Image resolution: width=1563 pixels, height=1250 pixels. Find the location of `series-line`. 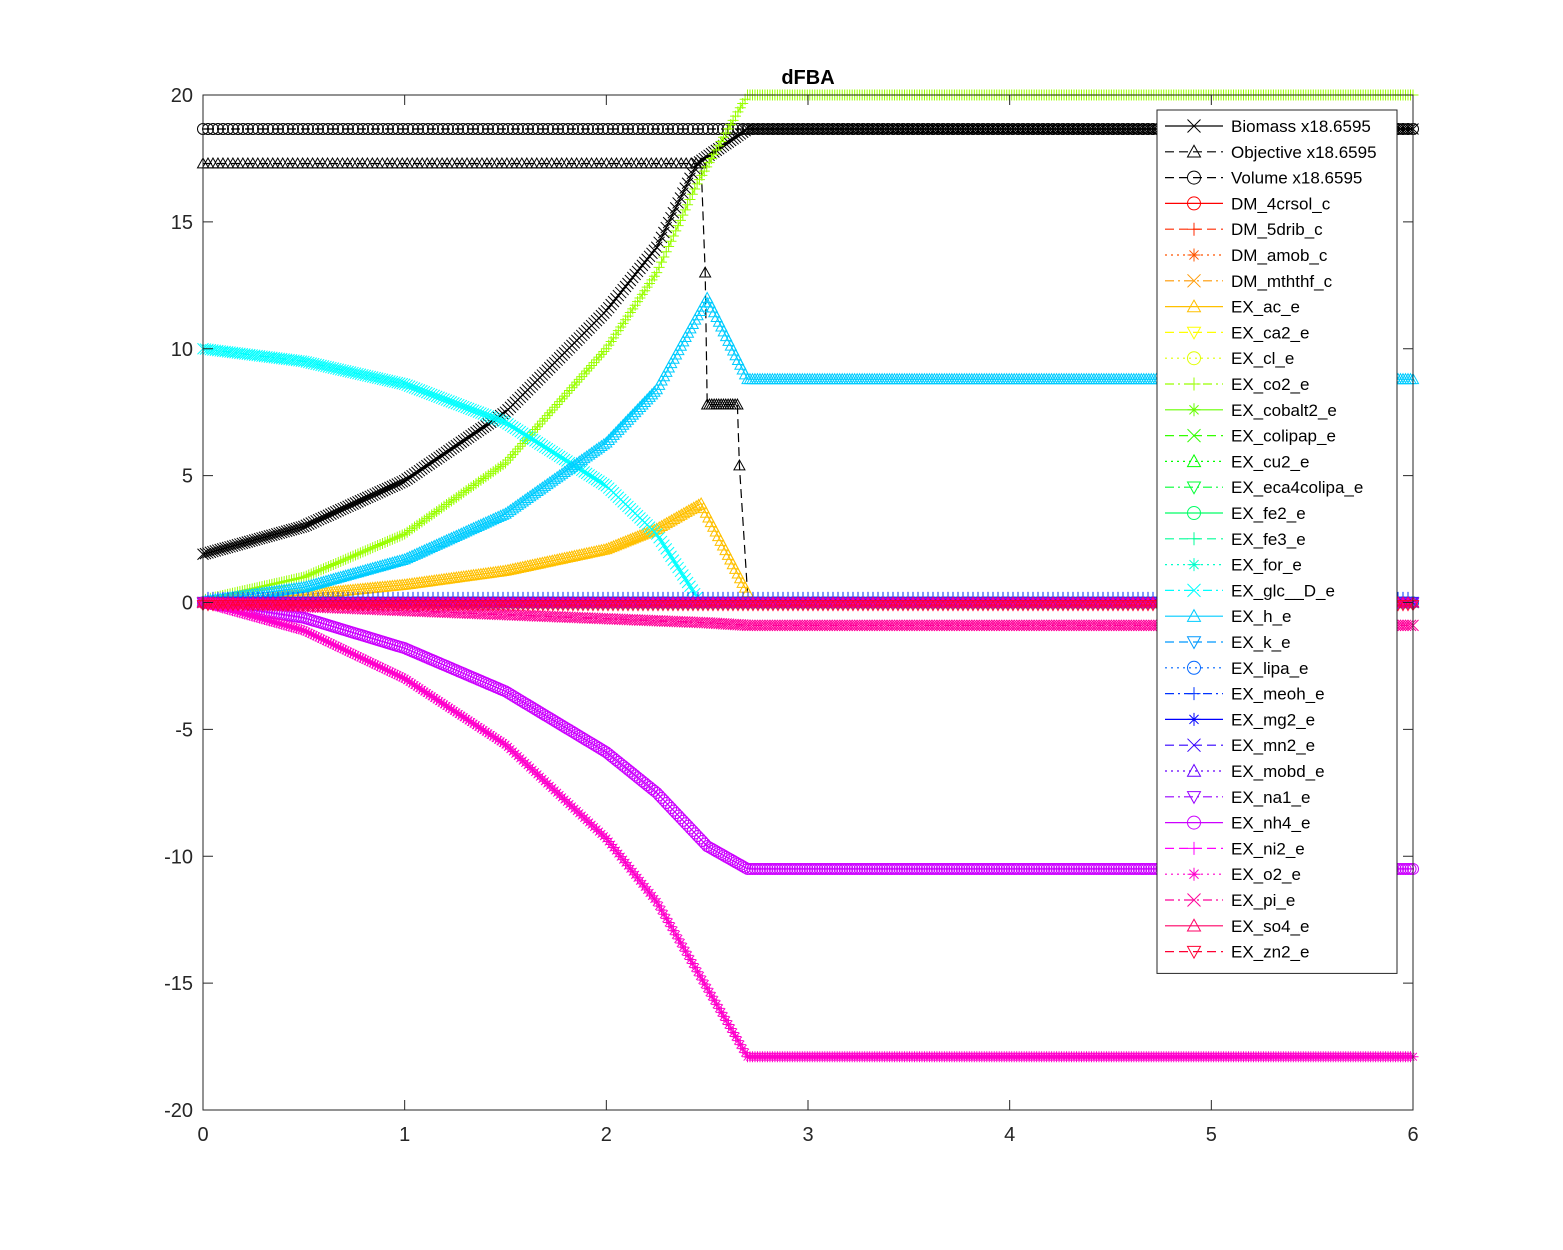

series-line is located at coordinates (476, 377).